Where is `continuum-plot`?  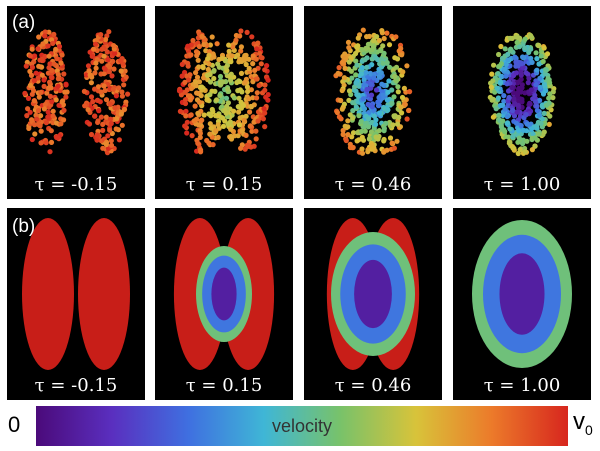 continuum-plot is located at coordinates (76, 294).